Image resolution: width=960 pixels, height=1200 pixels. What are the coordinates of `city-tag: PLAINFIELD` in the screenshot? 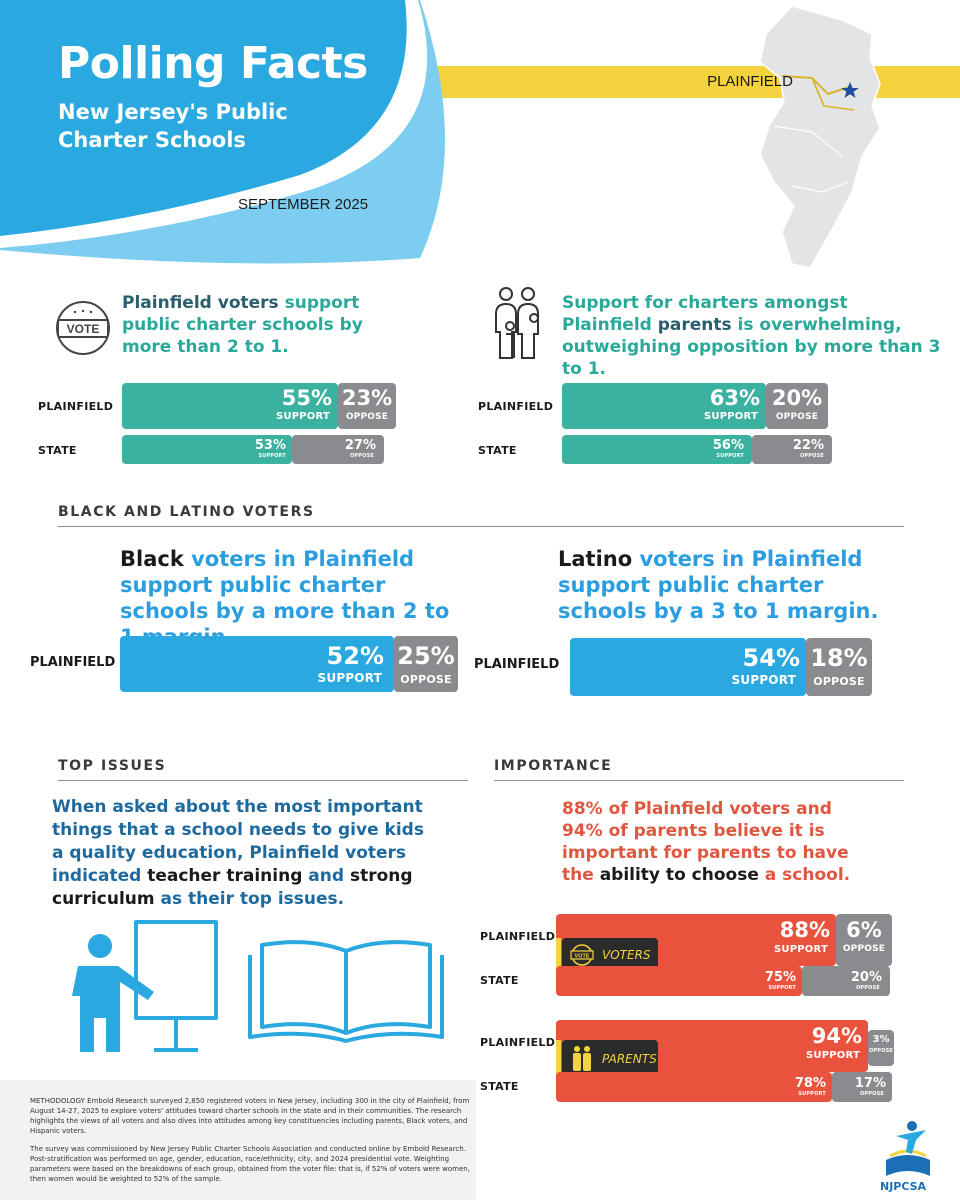 It's located at (750, 81).